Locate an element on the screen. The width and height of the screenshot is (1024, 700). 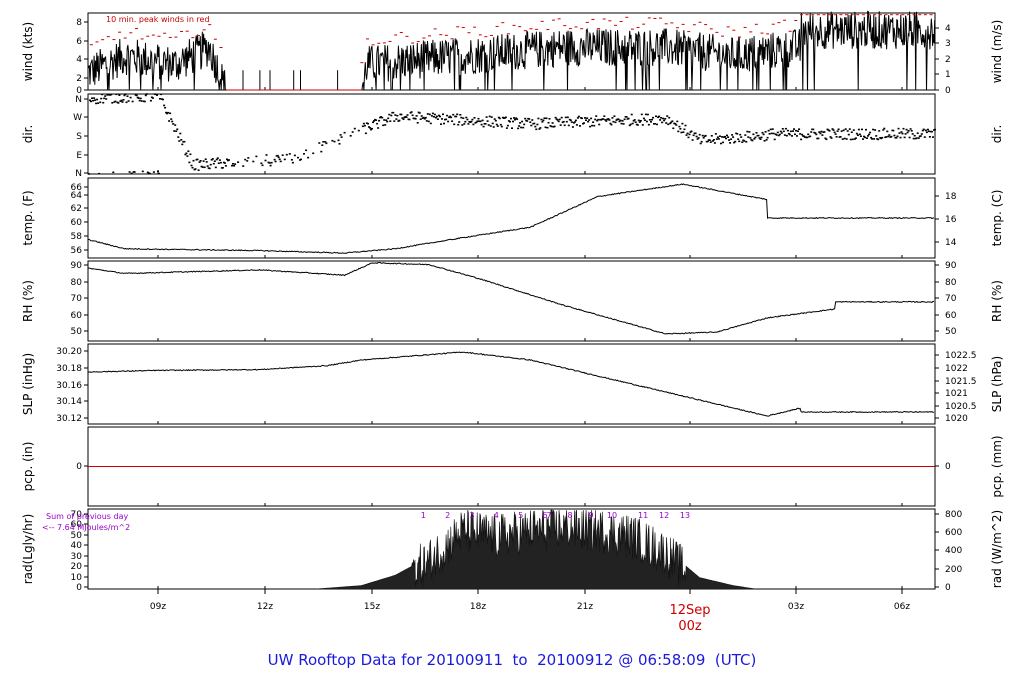
panel-pcp: 0 0 pcp. (in) pcp. (mm) is located at coordinates (512, 466).